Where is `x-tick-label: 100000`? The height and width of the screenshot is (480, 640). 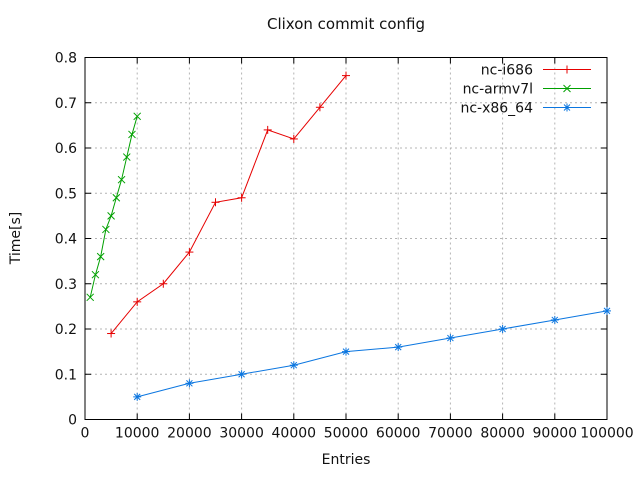 x-tick-label: 100000 is located at coordinates (606, 434).